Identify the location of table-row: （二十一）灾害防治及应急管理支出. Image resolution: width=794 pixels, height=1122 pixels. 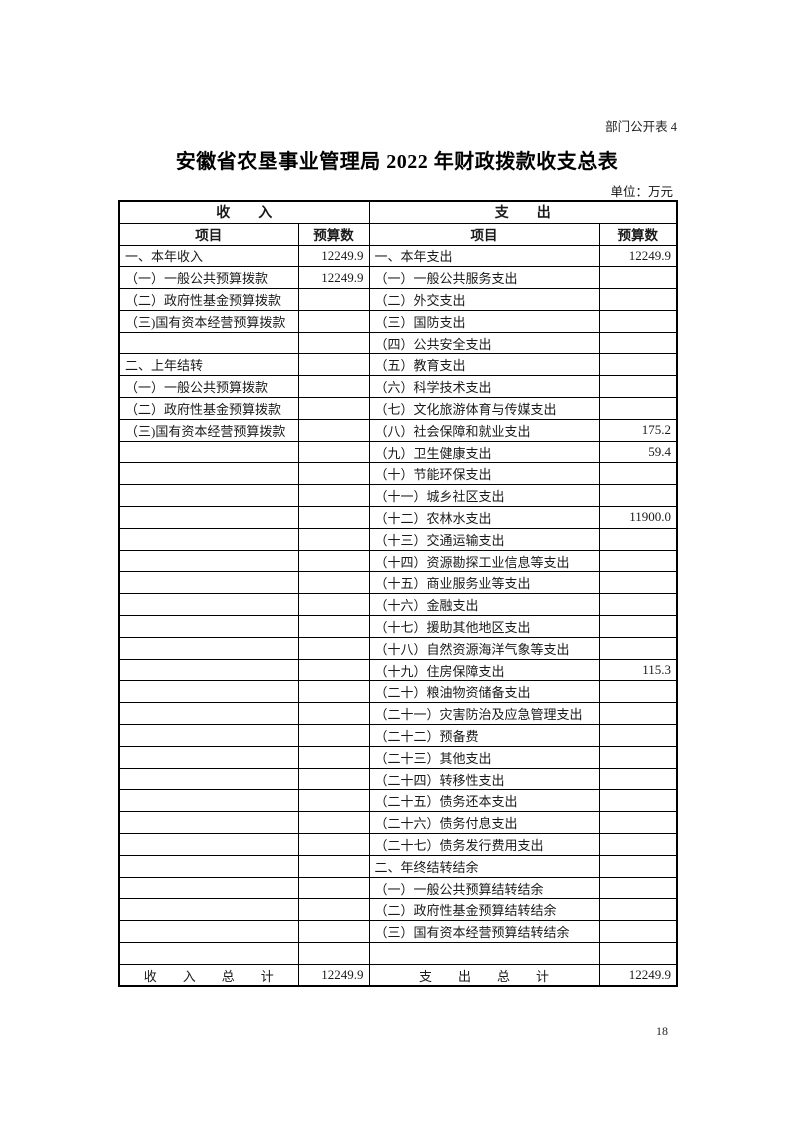
(398, 714).